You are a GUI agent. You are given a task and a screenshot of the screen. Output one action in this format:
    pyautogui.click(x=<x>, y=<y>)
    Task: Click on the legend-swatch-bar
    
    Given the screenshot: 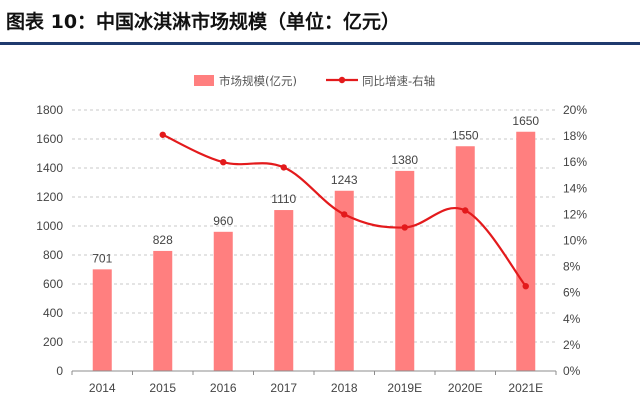 What is the action you would take?
    pyautogui.click(x=204, y=80)
    